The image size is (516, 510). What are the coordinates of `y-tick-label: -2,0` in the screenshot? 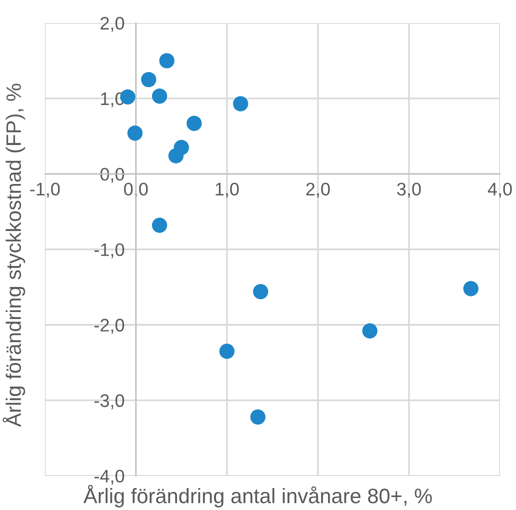 It's located at (109, 326).